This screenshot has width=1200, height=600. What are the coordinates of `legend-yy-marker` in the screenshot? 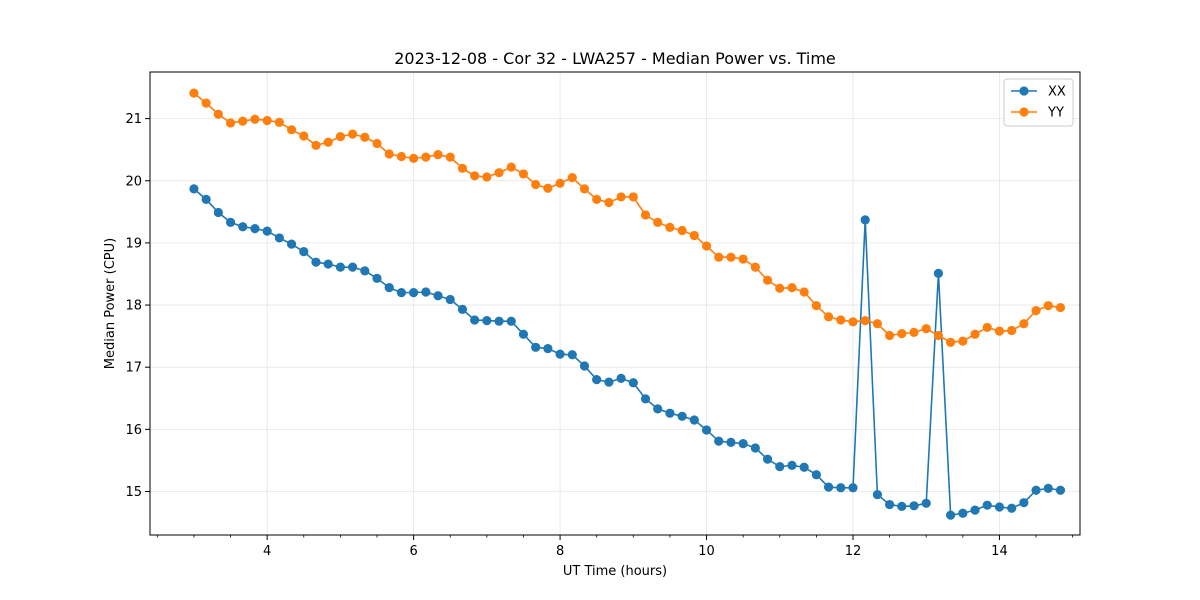 It's located at (1024, 112).